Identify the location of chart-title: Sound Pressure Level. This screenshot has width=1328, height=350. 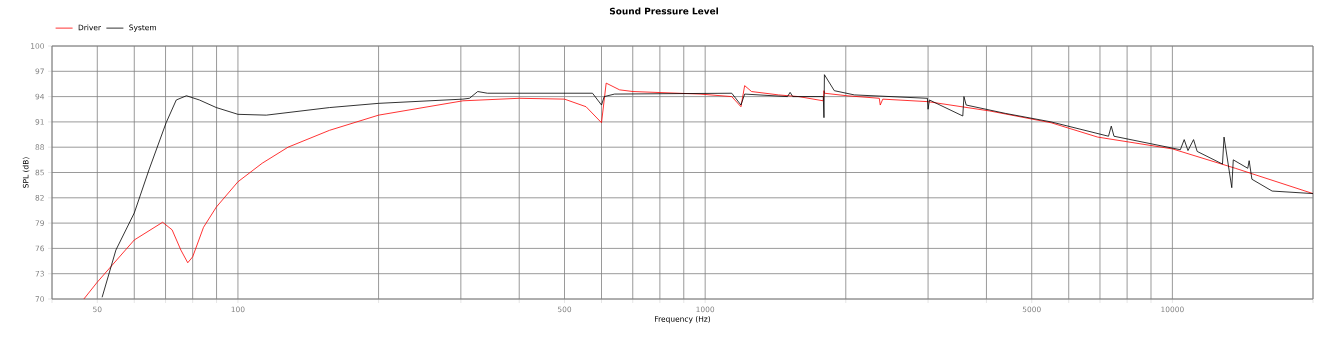
(663, 11).